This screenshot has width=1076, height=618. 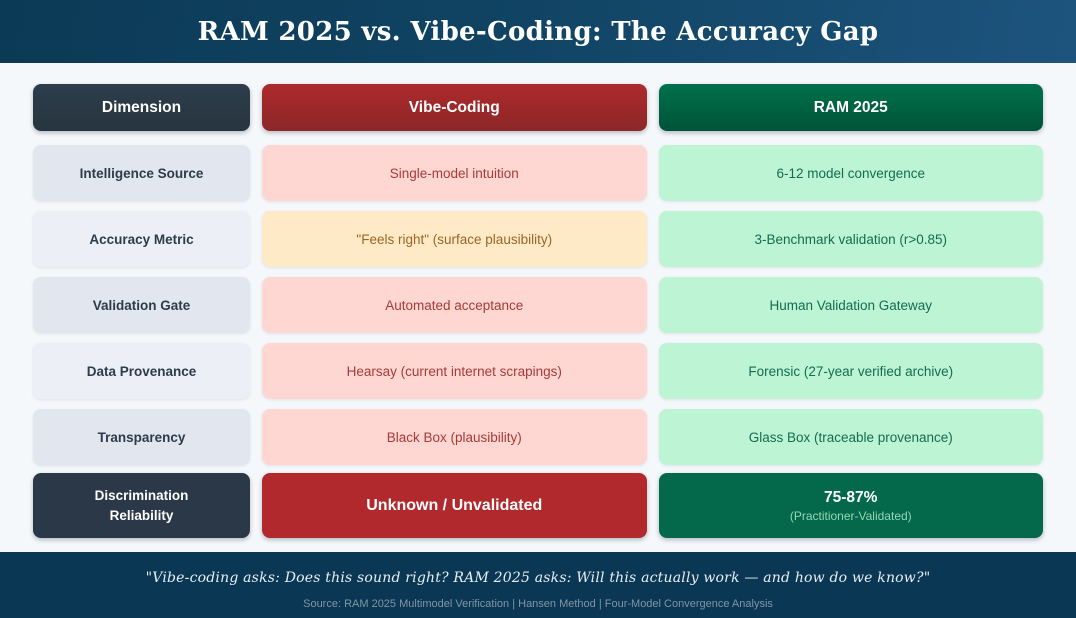 I want to click on ram-2025-cell: 6-12 model convergence, so click(x=850, y=173).